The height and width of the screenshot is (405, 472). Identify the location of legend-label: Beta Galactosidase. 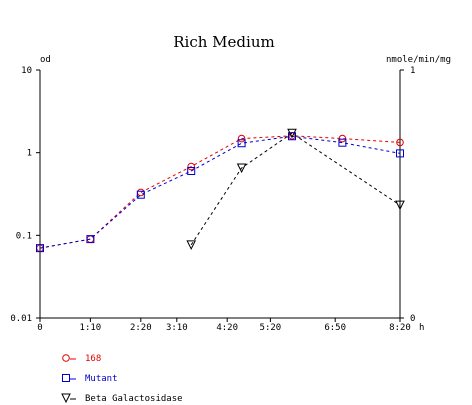
(134, 399).